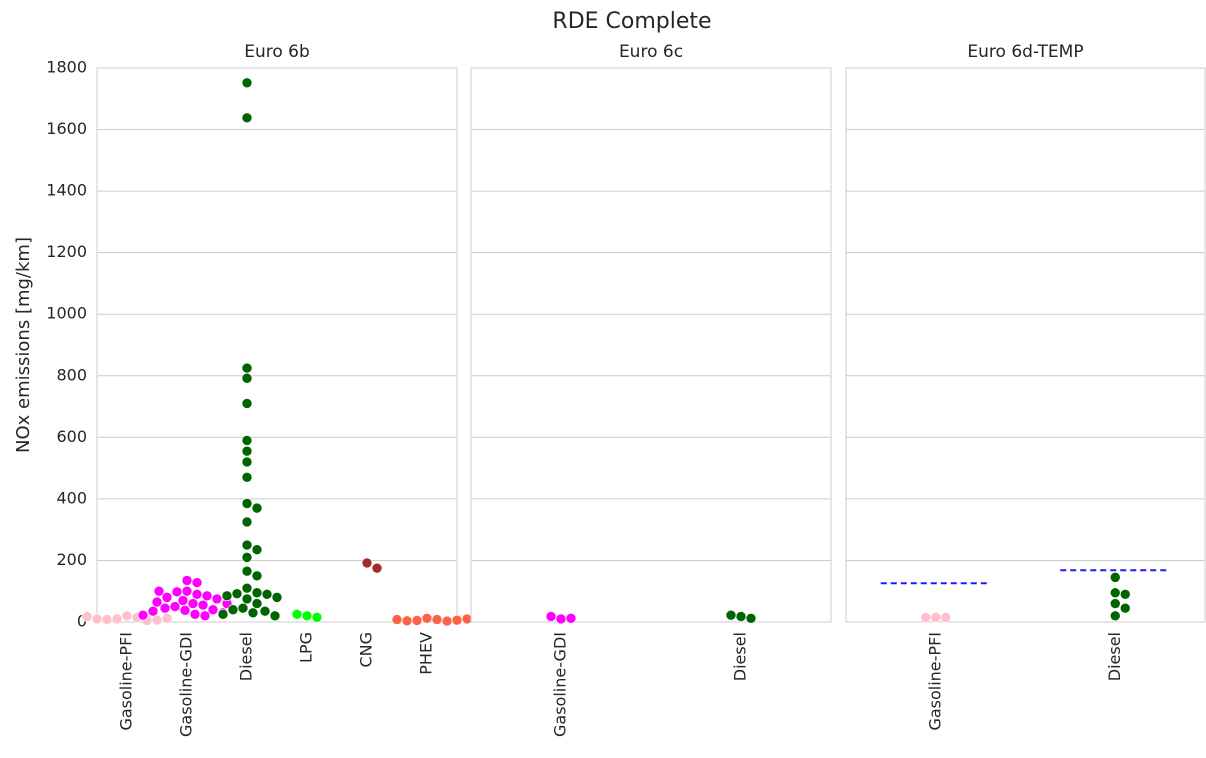 Image resolution: width=1206 pixels, height=758 pixels. Describe the element at coordinates (66, 128) in the screenshot. I see `y-tick-label: 1600` at that location.